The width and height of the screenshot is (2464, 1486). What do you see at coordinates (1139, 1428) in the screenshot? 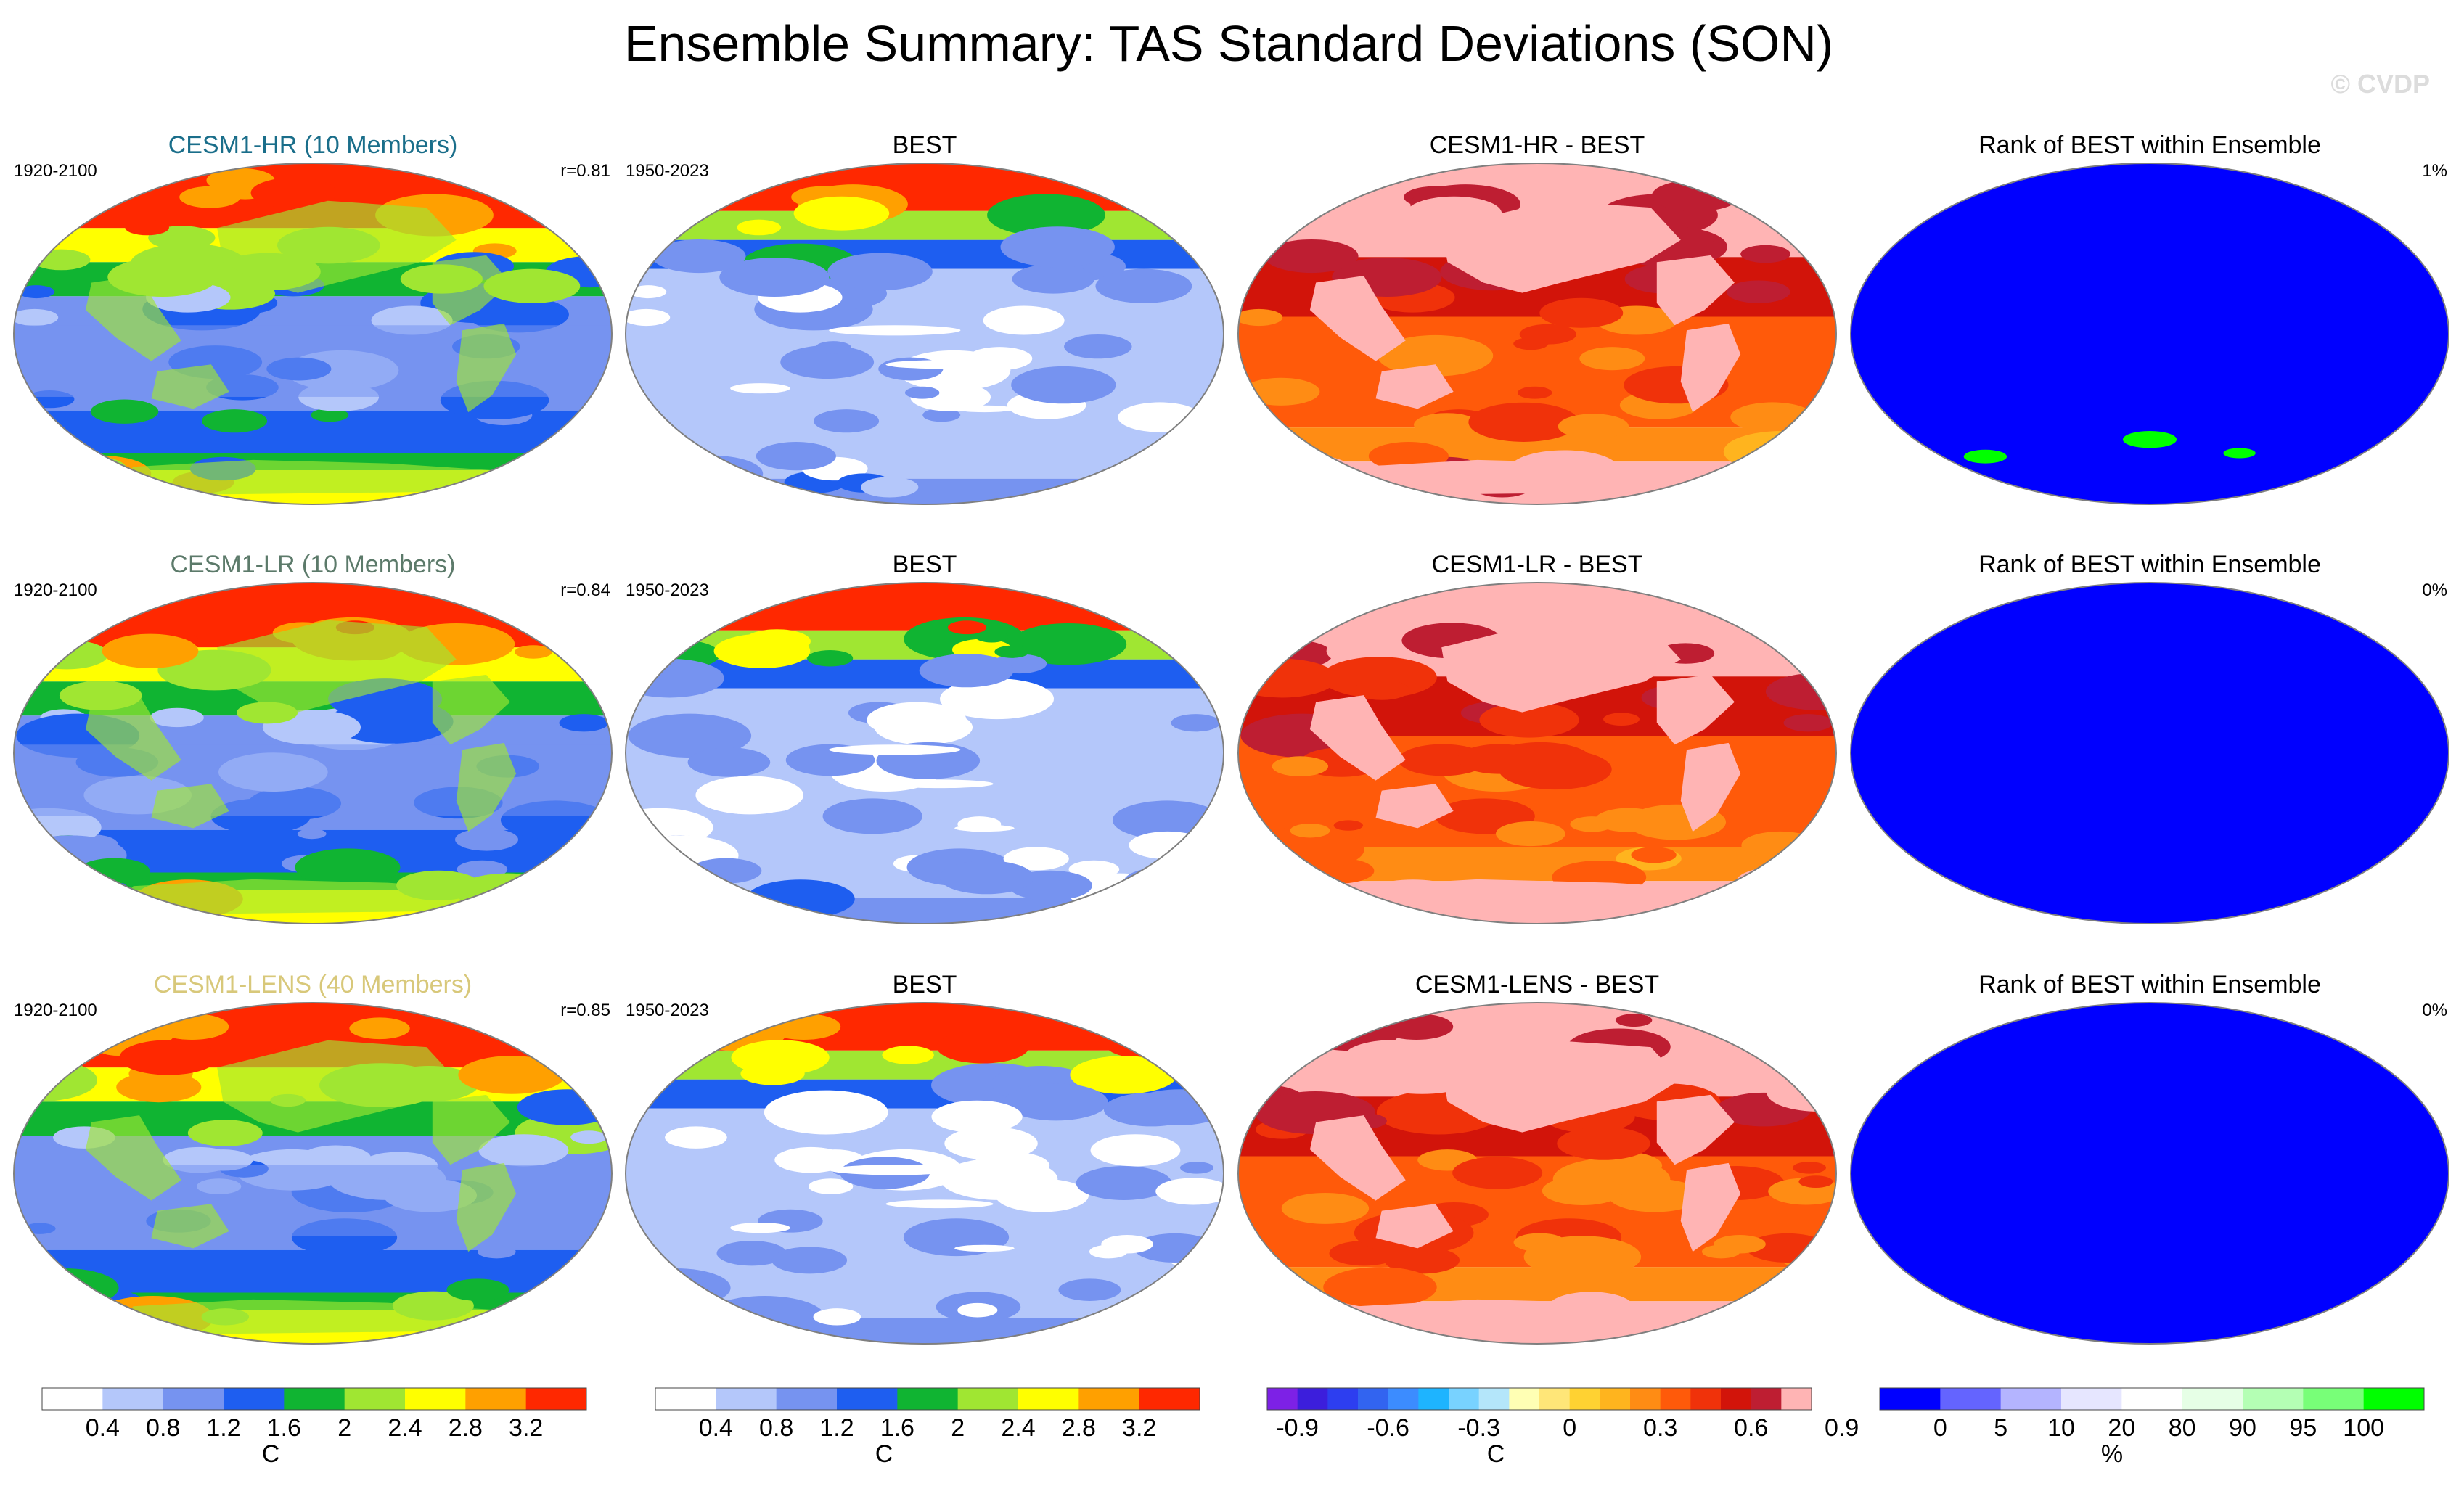
I see `colorbar-tick-label: 3.2` at bounding box center [1139, 1428].